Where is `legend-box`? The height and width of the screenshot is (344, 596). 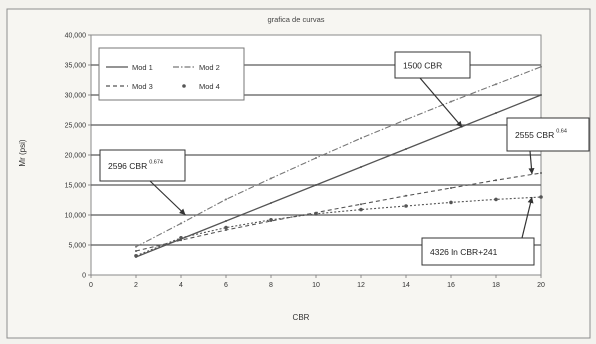
legend-box is located at coordinates (171, 74).